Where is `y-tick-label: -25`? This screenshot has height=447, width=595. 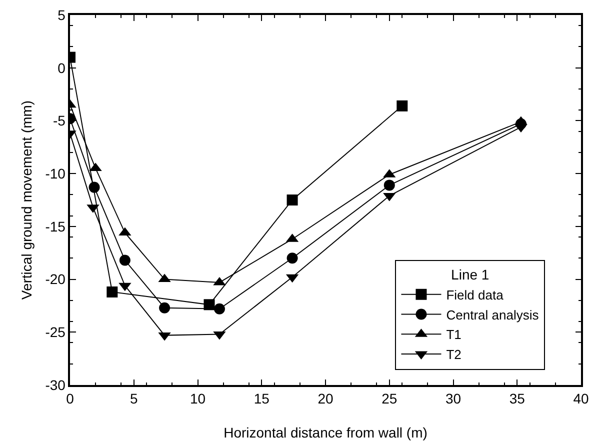 y-tick-label: -25 is located at coordinates (55, 332).